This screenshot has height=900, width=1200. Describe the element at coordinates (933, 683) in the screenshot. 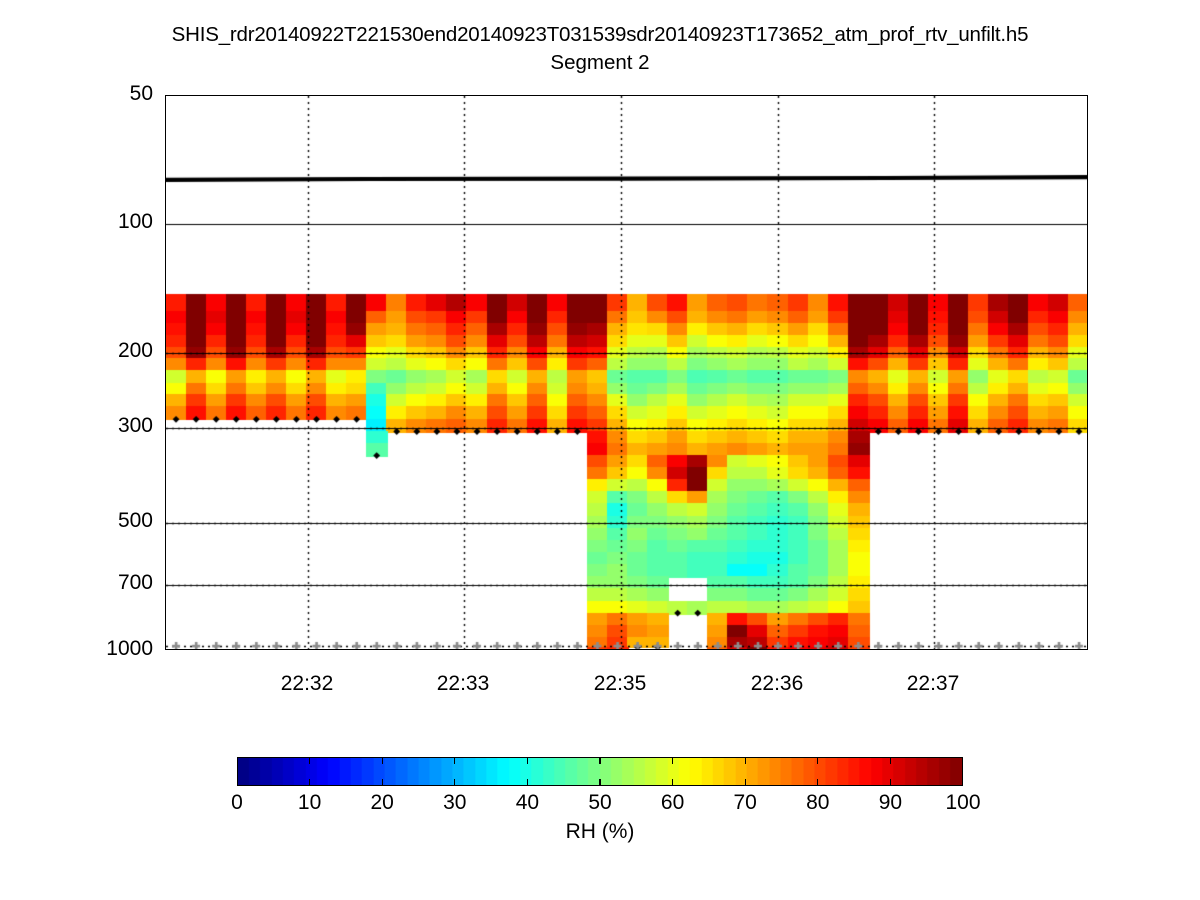

I see `x-tick-label: 22:37` at that location.